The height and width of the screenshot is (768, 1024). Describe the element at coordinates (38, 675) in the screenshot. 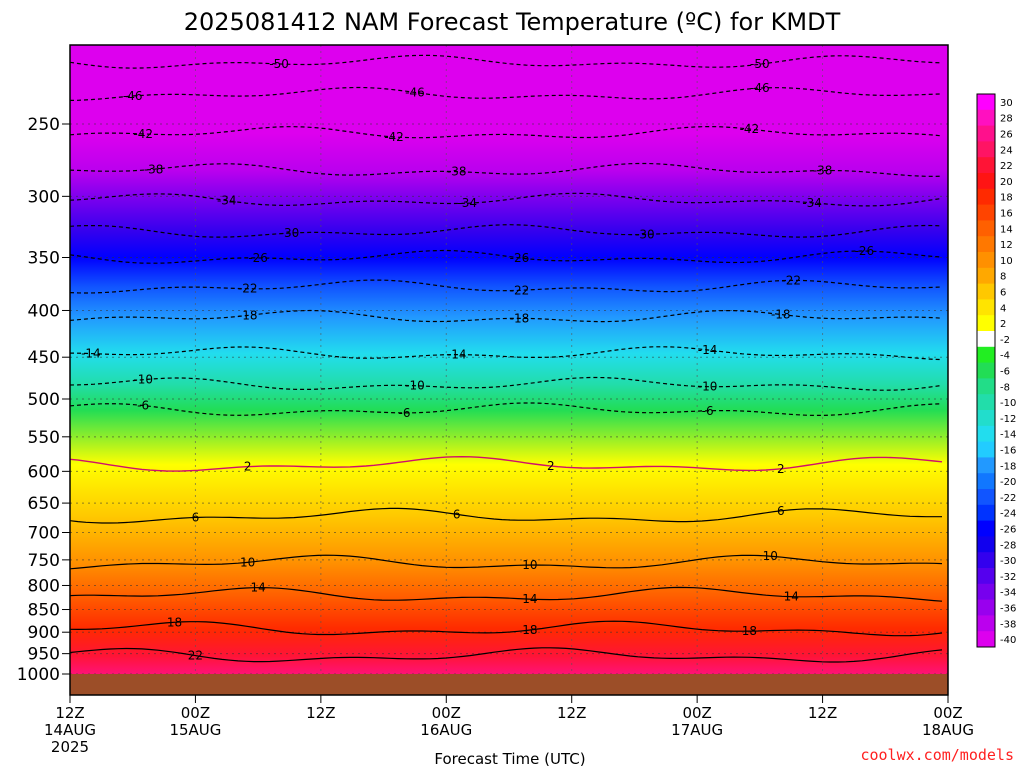

I see `y-tick-label: 1000` at that location.